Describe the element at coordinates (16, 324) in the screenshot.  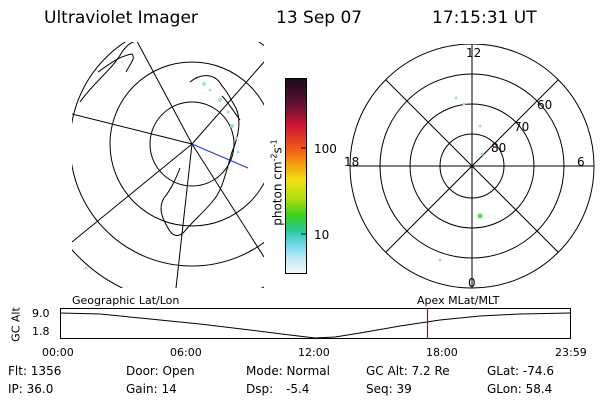
I see `timeline-y-label: GC Alt` at that location.